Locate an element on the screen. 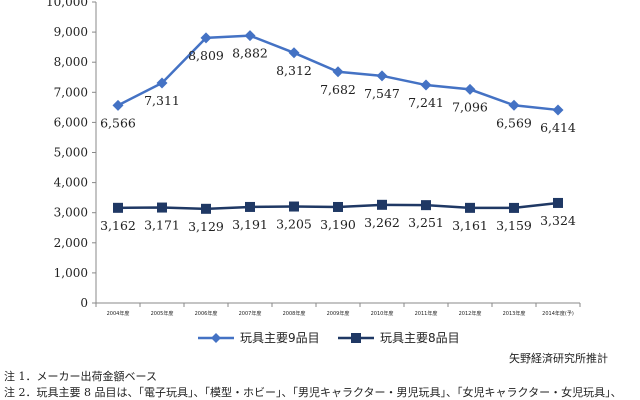  y-tick-label: 4,000 is located at coordinates (71, 183).